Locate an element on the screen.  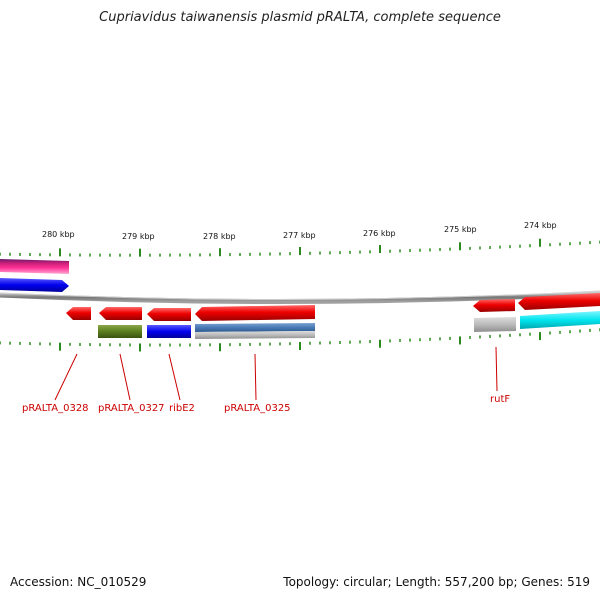
scale-label-275: 275 kbp is located at coordinates (460, 229).